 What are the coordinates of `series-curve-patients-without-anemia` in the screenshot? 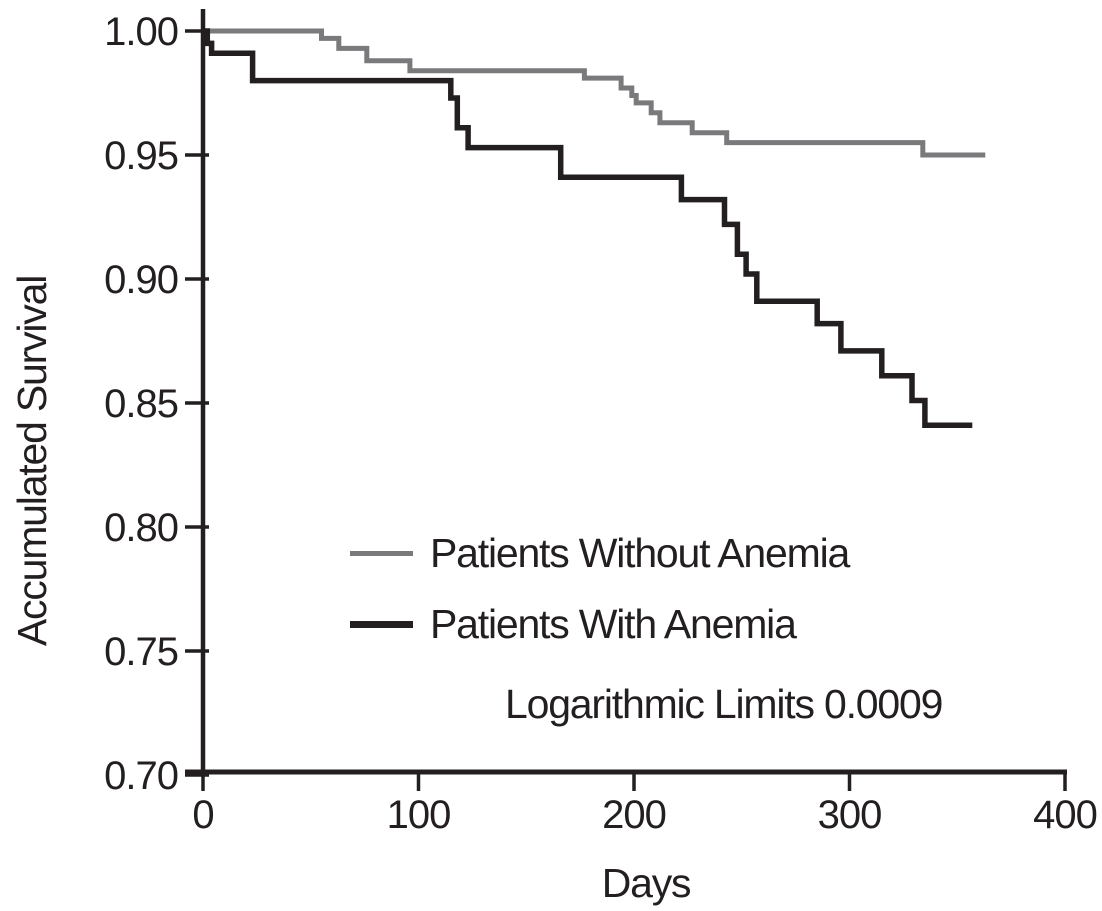 It's located at (594, 93).